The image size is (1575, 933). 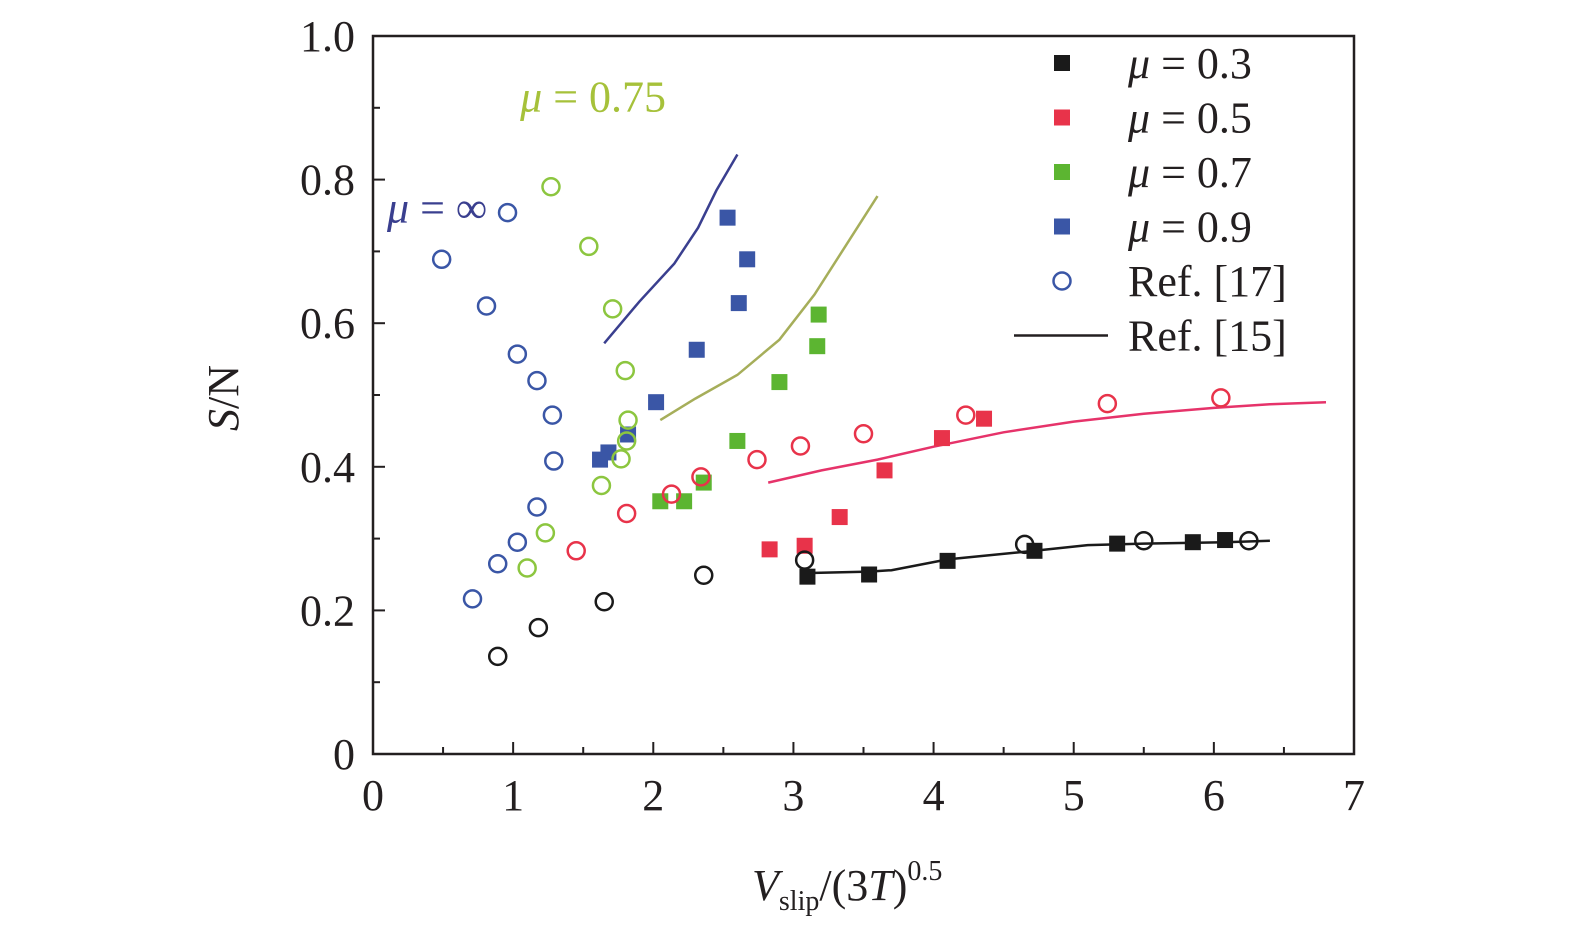 What do you see at coordinates (1354, 795) in the screenshot?
I see `x-tick-label: 7` at bounding box center [1354, 795].